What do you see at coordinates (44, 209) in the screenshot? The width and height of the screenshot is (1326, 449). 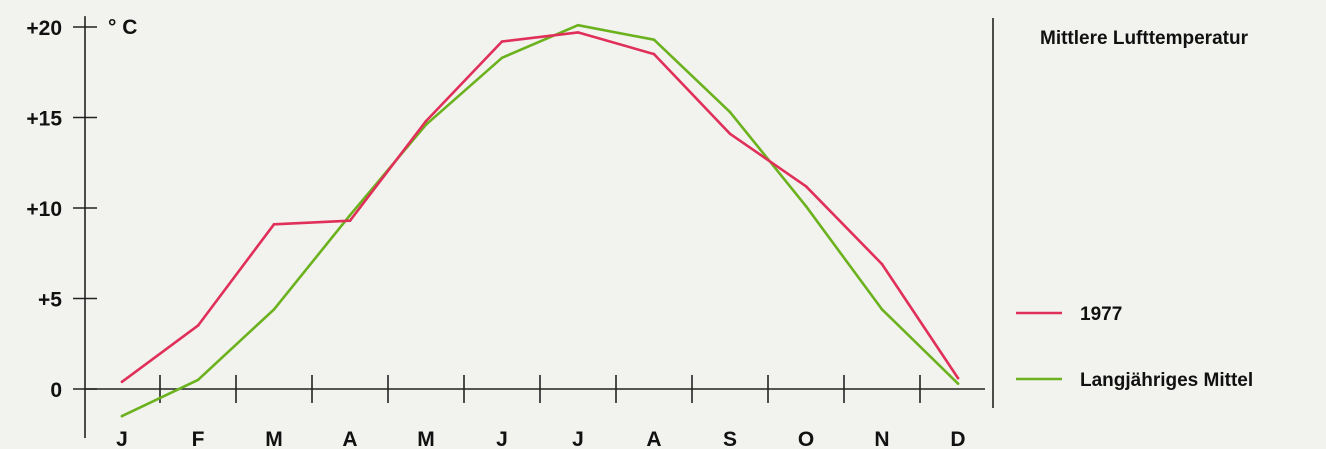 I see `y-tick-label: +10` at bounding box center [44, 209].